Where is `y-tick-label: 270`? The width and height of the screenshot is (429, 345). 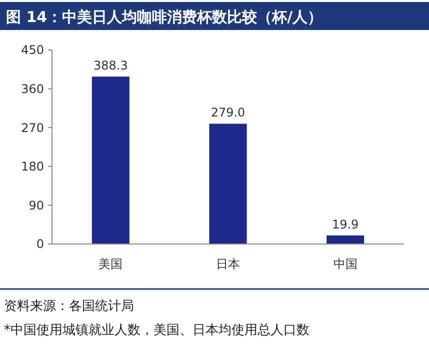 y-tick-label: 270 is located at coordinates (32, 127).